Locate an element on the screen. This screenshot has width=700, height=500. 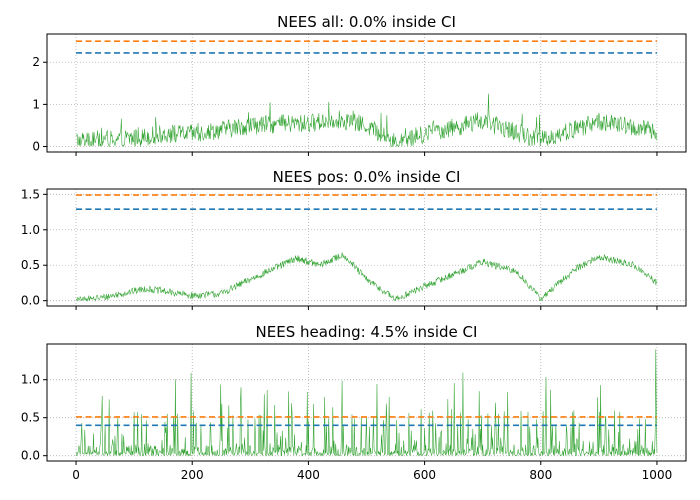
subplot-title: NEES pos: 0.0% inside CI is located at coordinates (367, 177).